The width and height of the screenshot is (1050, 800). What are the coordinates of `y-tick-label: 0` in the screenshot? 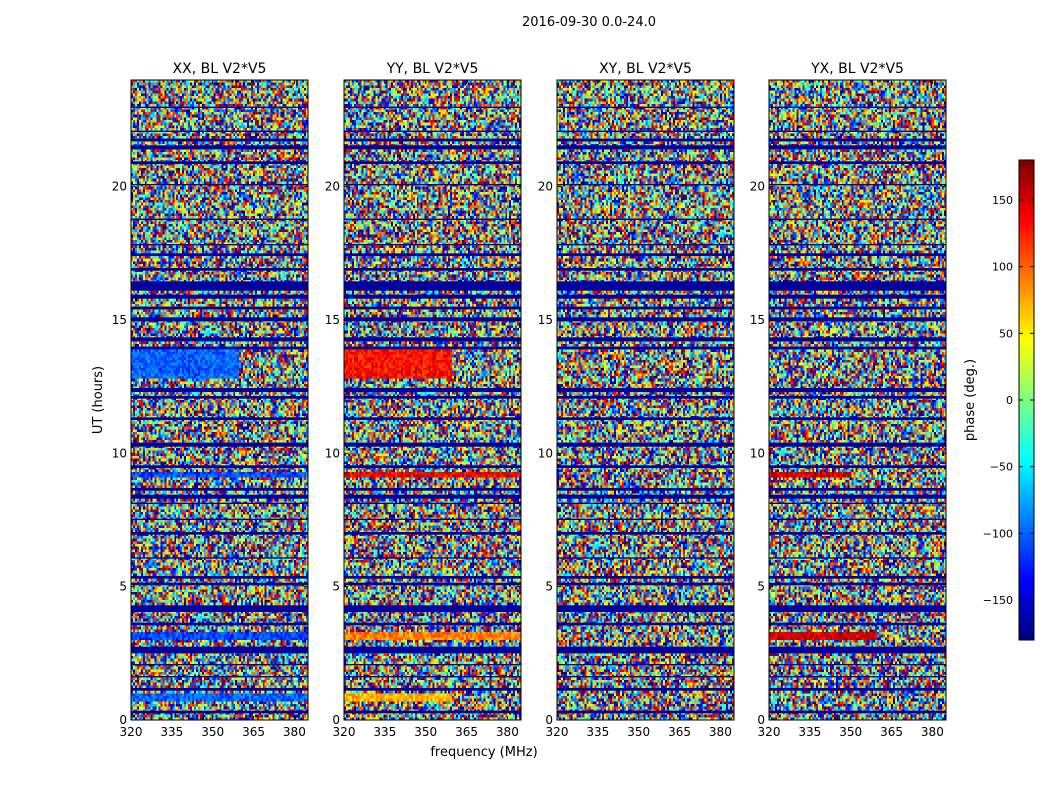 It's located at (761, 720).